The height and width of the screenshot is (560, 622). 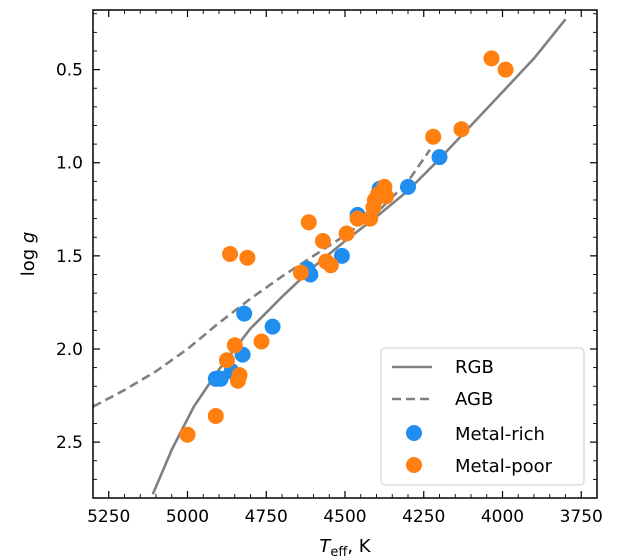 What do you see at coordinates (414, 465) in the screenshot?
I see `legend-metal-poor-marker` at bounding box center [414, 465].